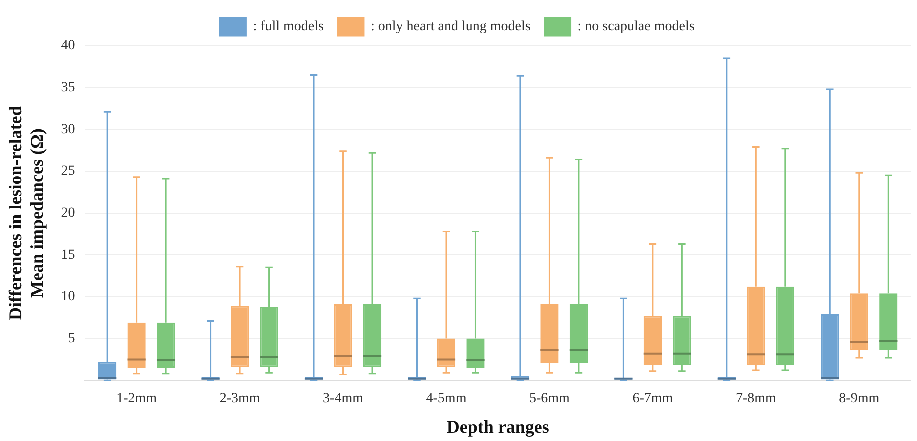 This screenshot has height=441, width=917. What do you see at coordinates (68, 88) in the screenshot?
I see `y-tick-label: 35` at bounding box center [68, 88].